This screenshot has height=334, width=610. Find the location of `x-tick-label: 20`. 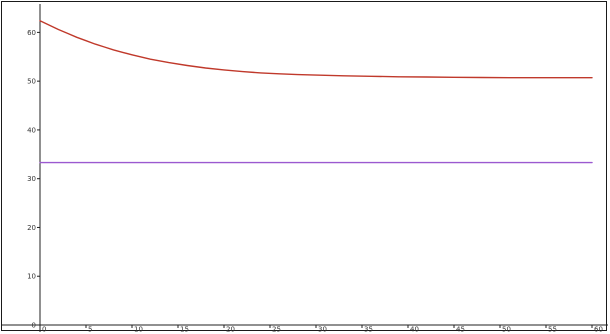

x-tick-label: 20 is located at coordinates (230, 329).